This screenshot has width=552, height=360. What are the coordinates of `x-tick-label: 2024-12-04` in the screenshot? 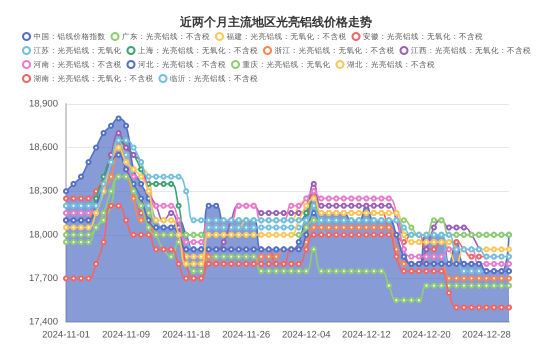 It's located at (306, 335).